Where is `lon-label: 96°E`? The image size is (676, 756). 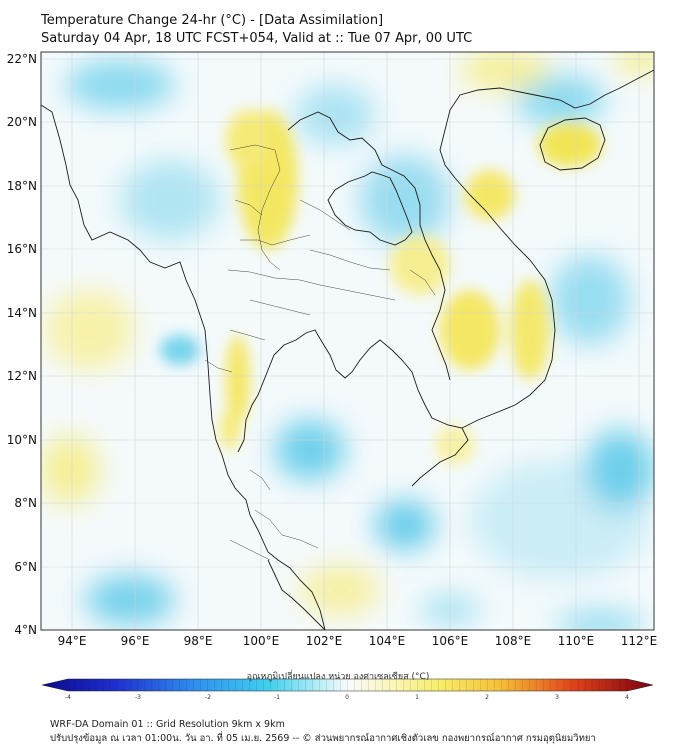
lon-label: 96°E is located at coordinates (135, 641).